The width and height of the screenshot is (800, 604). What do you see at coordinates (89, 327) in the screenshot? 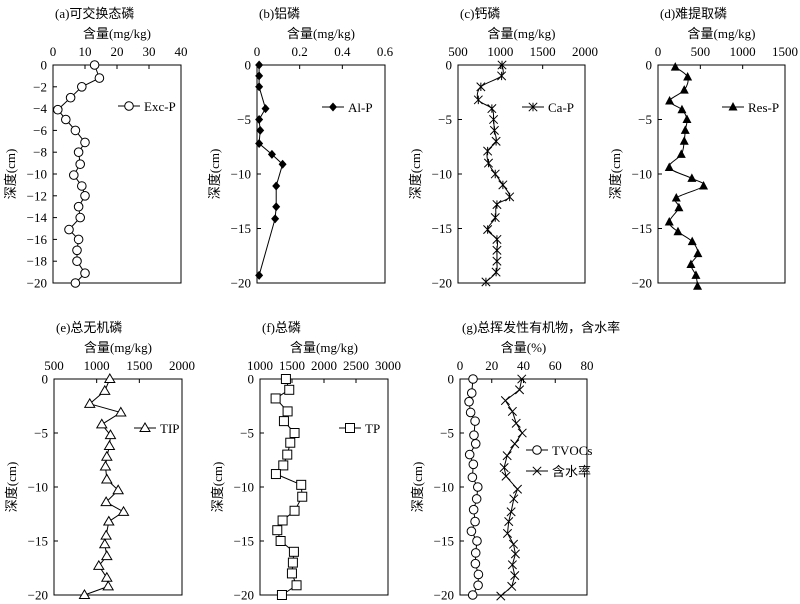
I see `panel-title: (e)总无机磷` at bounding box center [89, 327].